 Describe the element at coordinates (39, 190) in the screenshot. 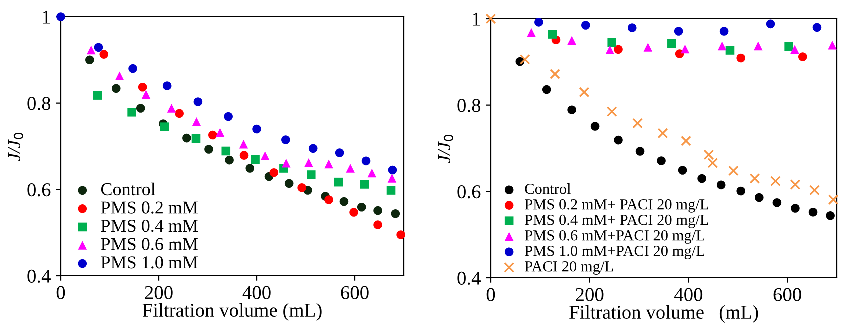

I see `y-tick-label: 0.6` at that location.